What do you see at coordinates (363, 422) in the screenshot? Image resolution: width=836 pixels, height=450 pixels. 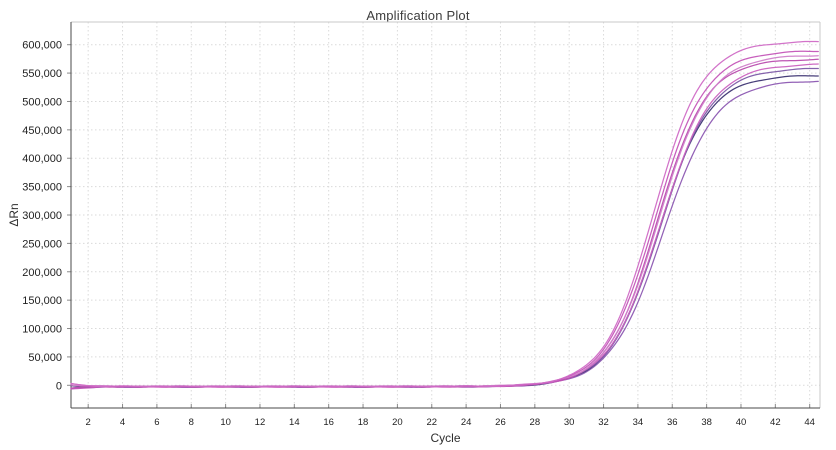 I see `x-tick-label: 18` at bounding box center [363, 422].